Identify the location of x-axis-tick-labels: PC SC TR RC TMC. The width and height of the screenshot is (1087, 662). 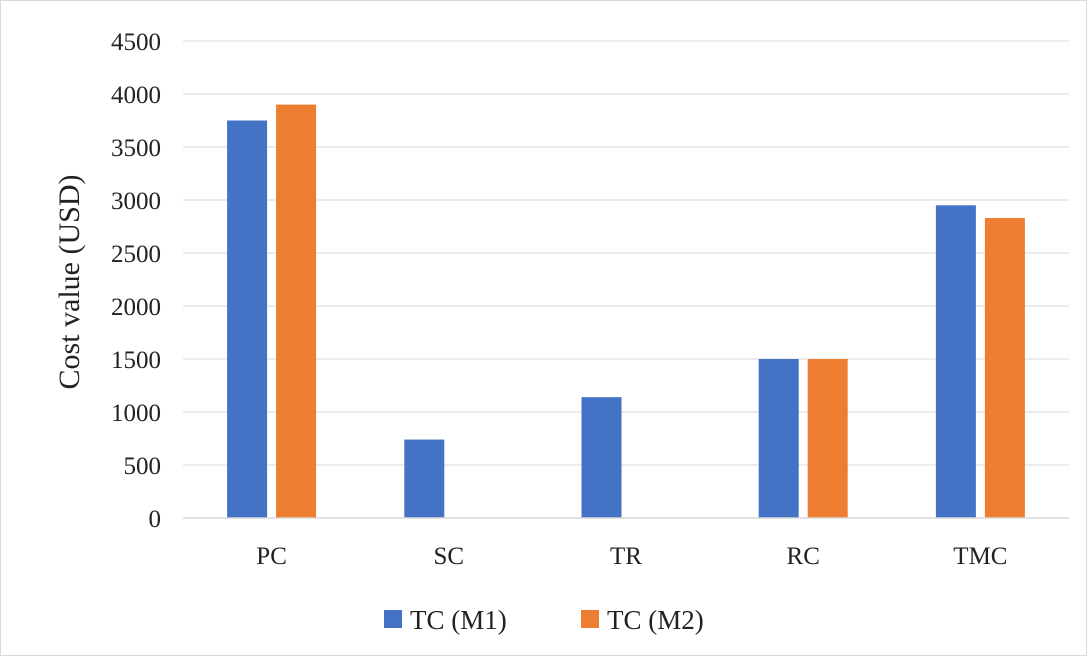
(631, 556).